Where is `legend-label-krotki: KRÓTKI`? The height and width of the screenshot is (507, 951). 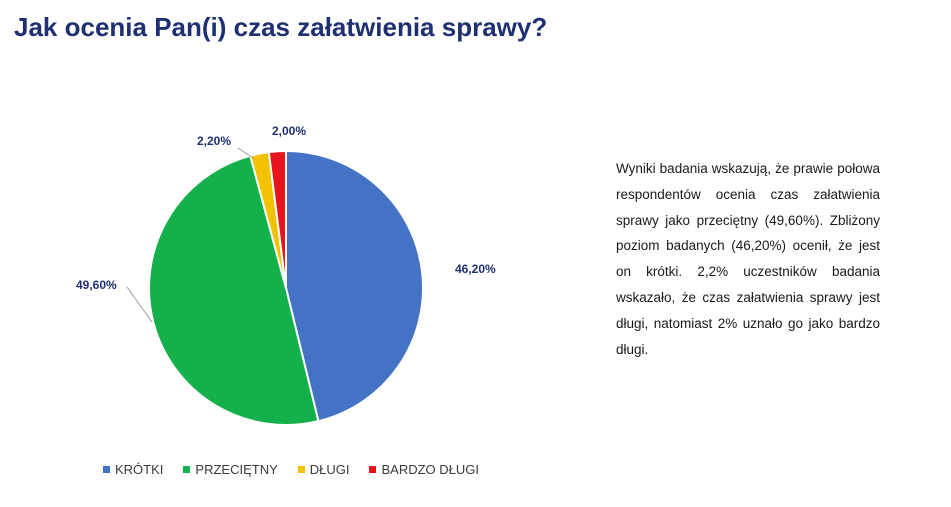 legend-label-krotki: KRÓTKI is located at coordinates (139, 469).